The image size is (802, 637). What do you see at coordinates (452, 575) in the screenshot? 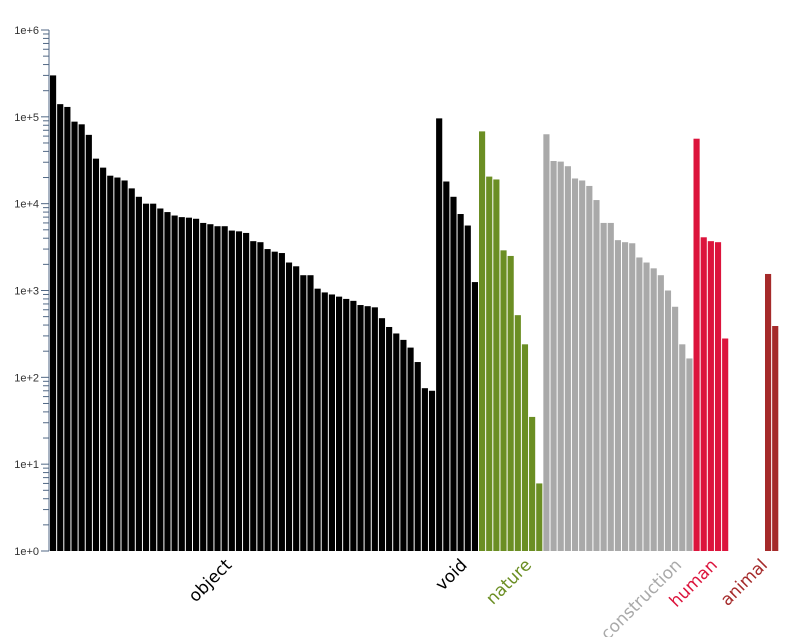
I see `category-label-void: void` at bounding box center [452, 575].